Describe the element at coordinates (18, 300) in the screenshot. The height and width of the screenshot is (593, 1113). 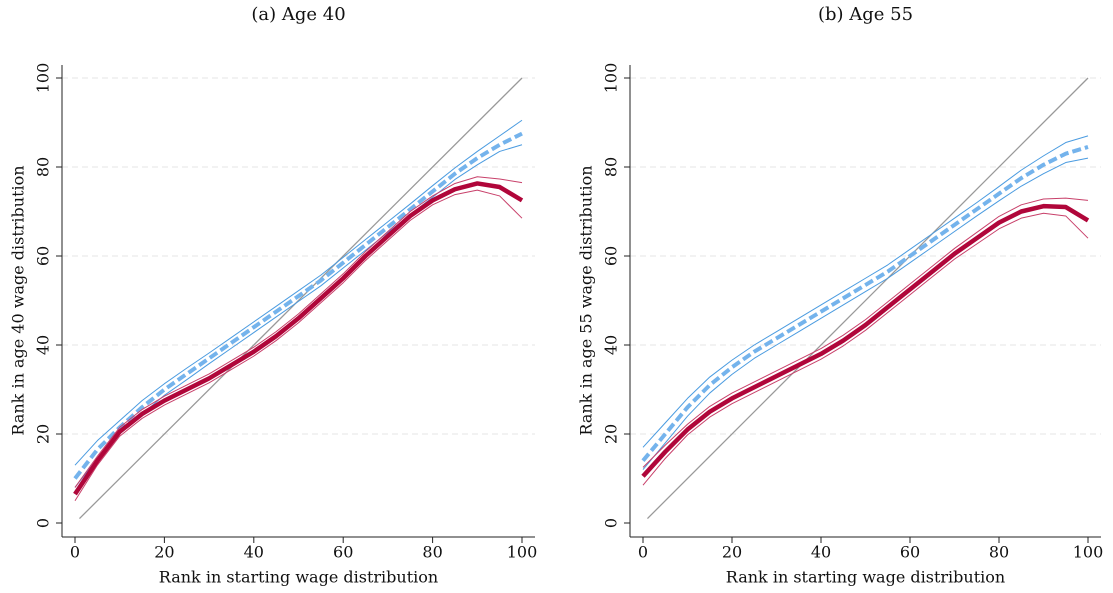
I see `y-axis-title: Rank in age 40 wage distribution` at that location.